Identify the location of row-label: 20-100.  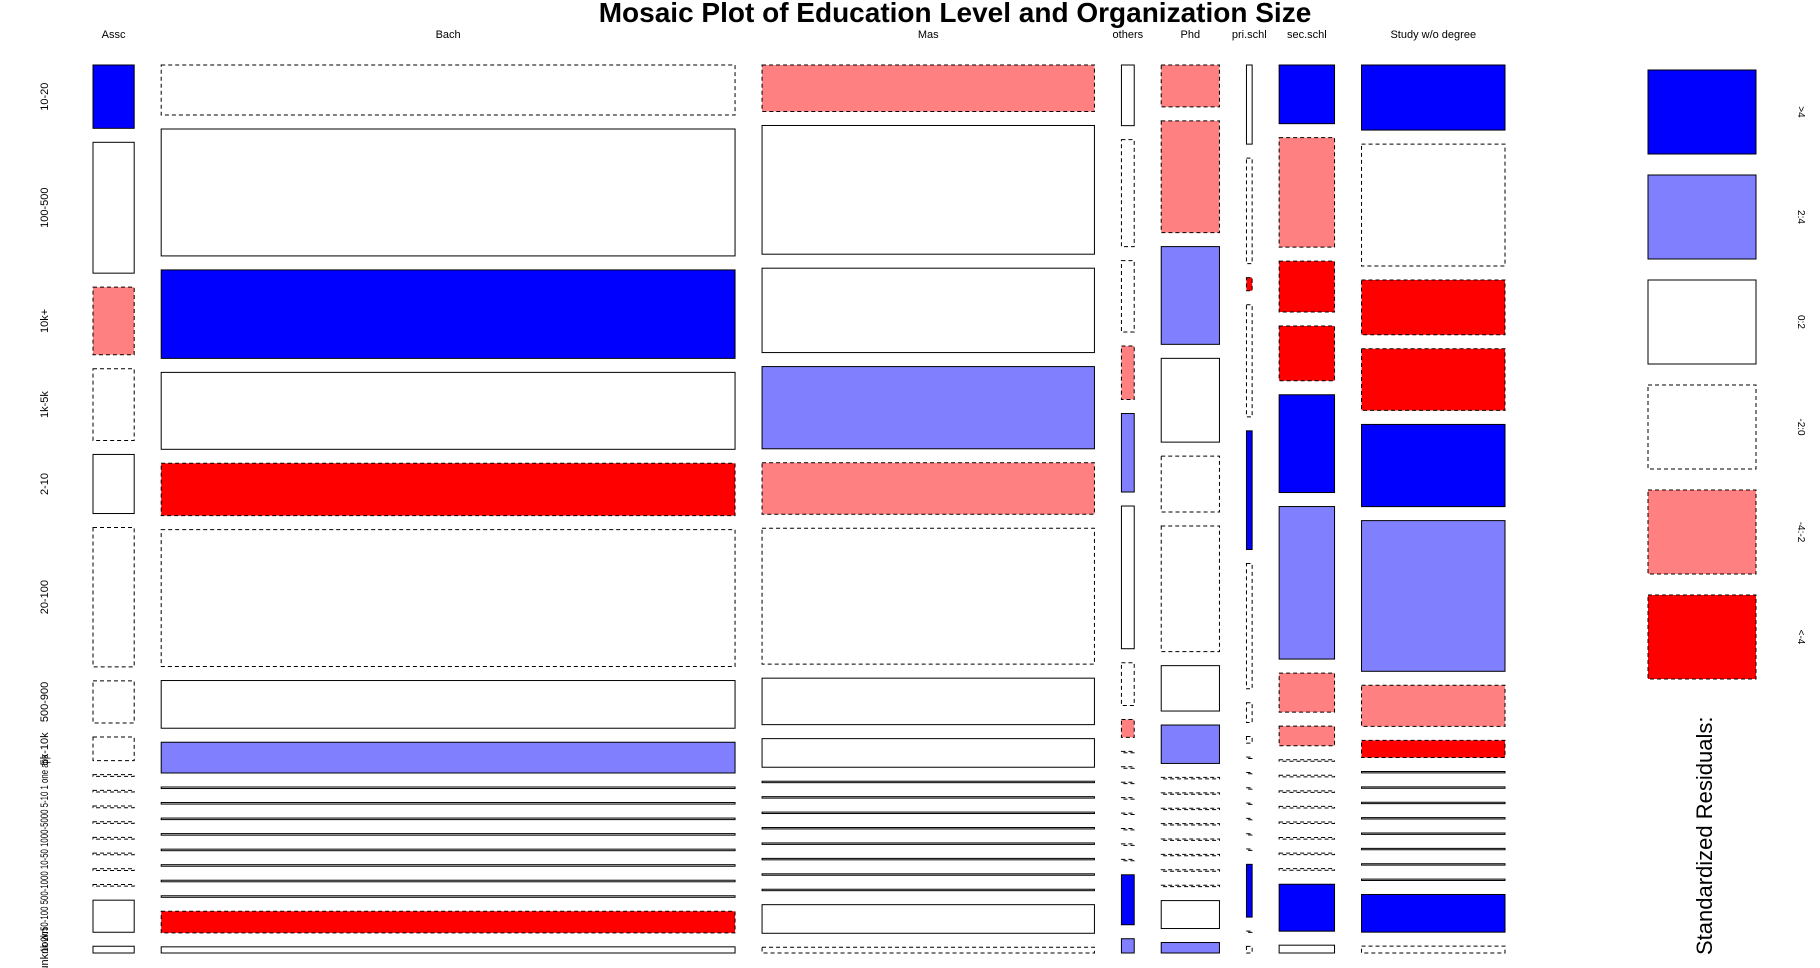
(45, 597).